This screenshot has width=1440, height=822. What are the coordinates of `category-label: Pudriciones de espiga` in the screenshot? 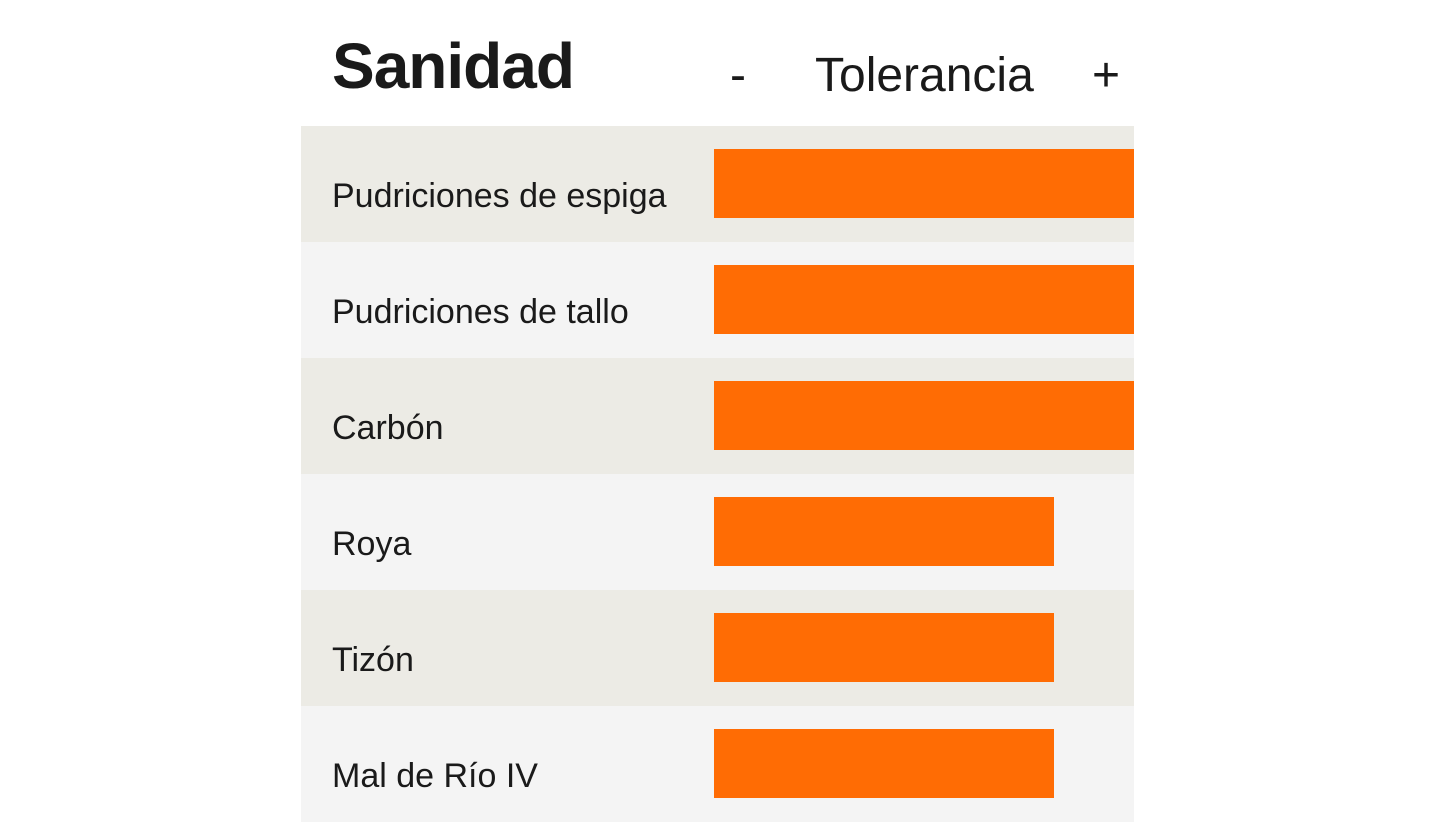 It's located at (499, 195).